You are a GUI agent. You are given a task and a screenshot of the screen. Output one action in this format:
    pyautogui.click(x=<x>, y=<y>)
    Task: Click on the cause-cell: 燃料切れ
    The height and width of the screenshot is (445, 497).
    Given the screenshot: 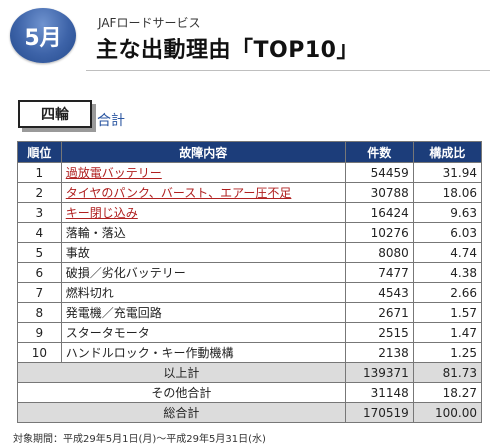 What is the action you would take?
    pyautogui.click(x=203, y=292)
    